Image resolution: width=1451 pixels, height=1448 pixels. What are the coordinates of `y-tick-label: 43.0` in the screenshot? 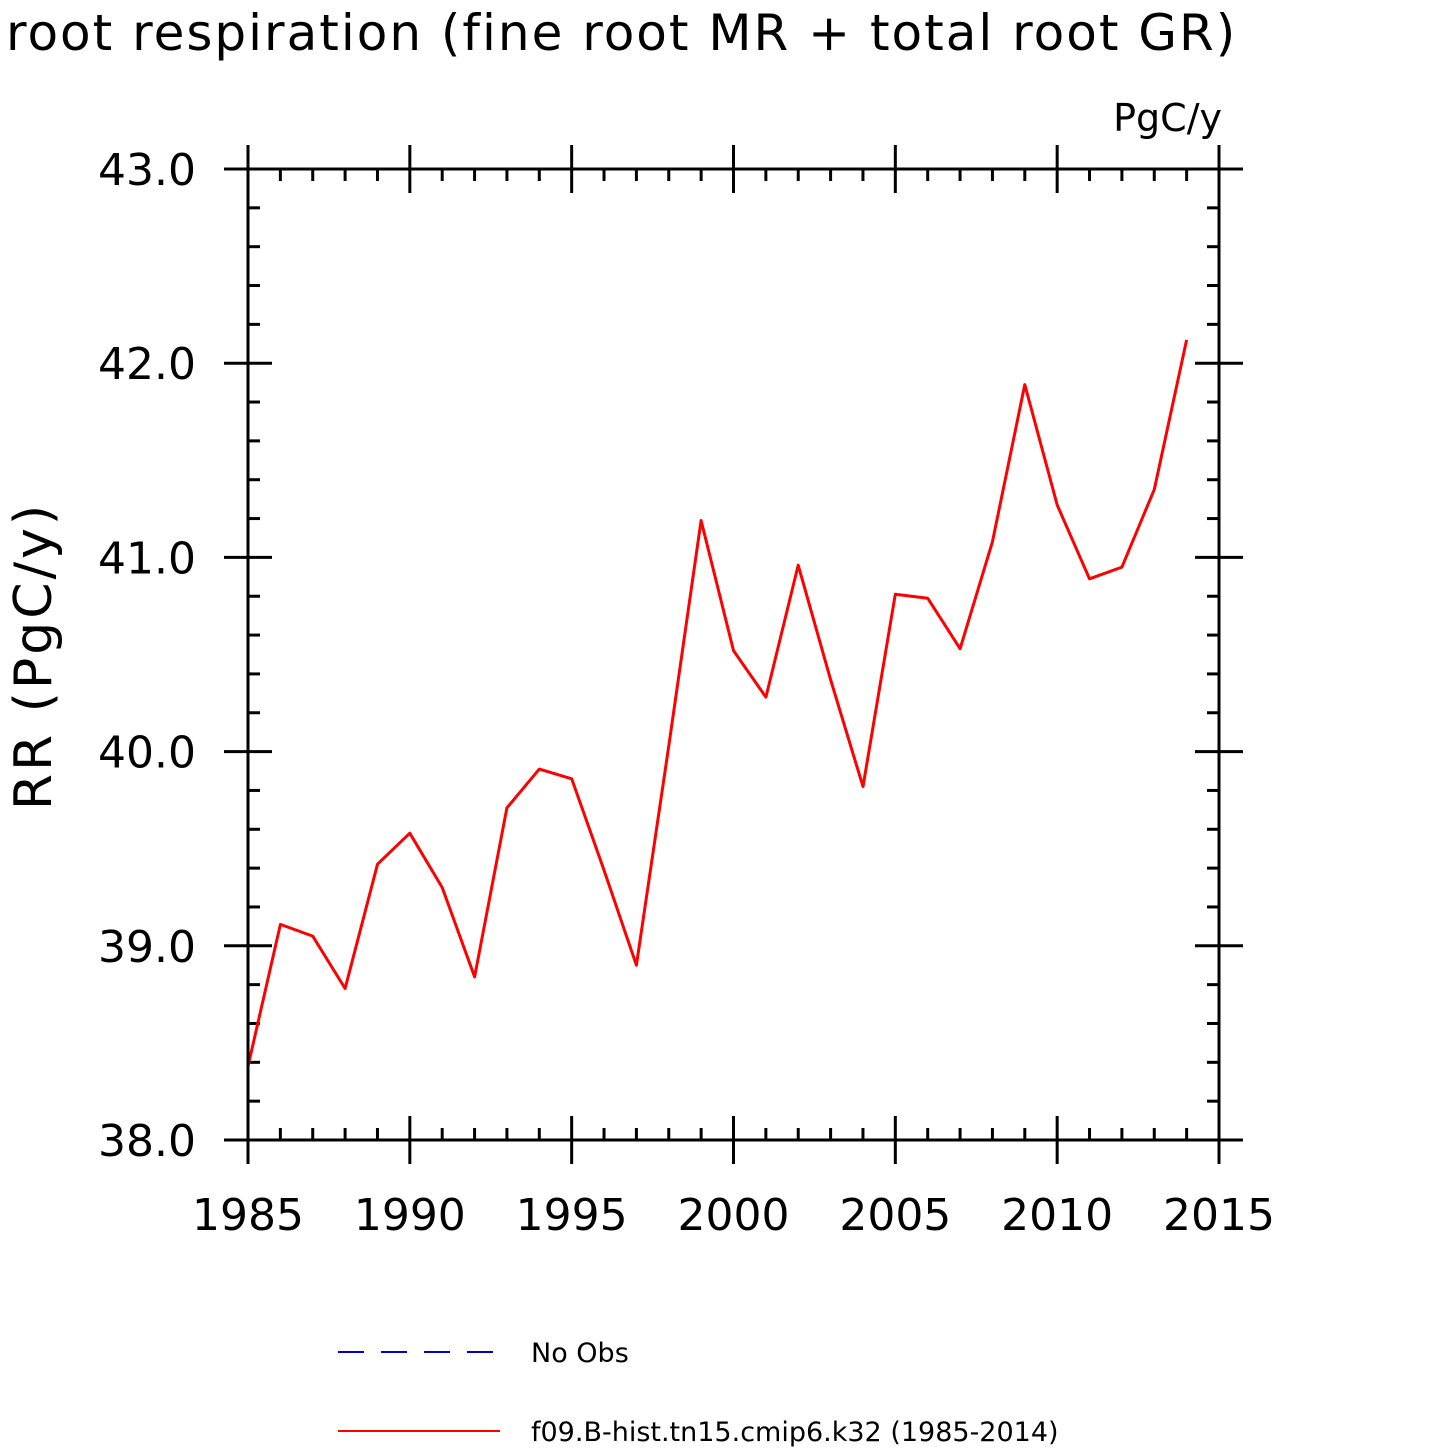 It's located at (147, 170).